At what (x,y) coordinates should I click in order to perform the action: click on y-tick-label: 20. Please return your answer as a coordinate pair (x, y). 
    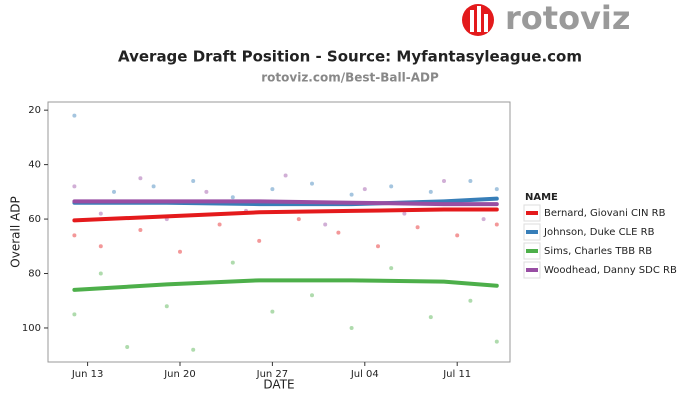
    Looking at the image, I should click on (34, 110).